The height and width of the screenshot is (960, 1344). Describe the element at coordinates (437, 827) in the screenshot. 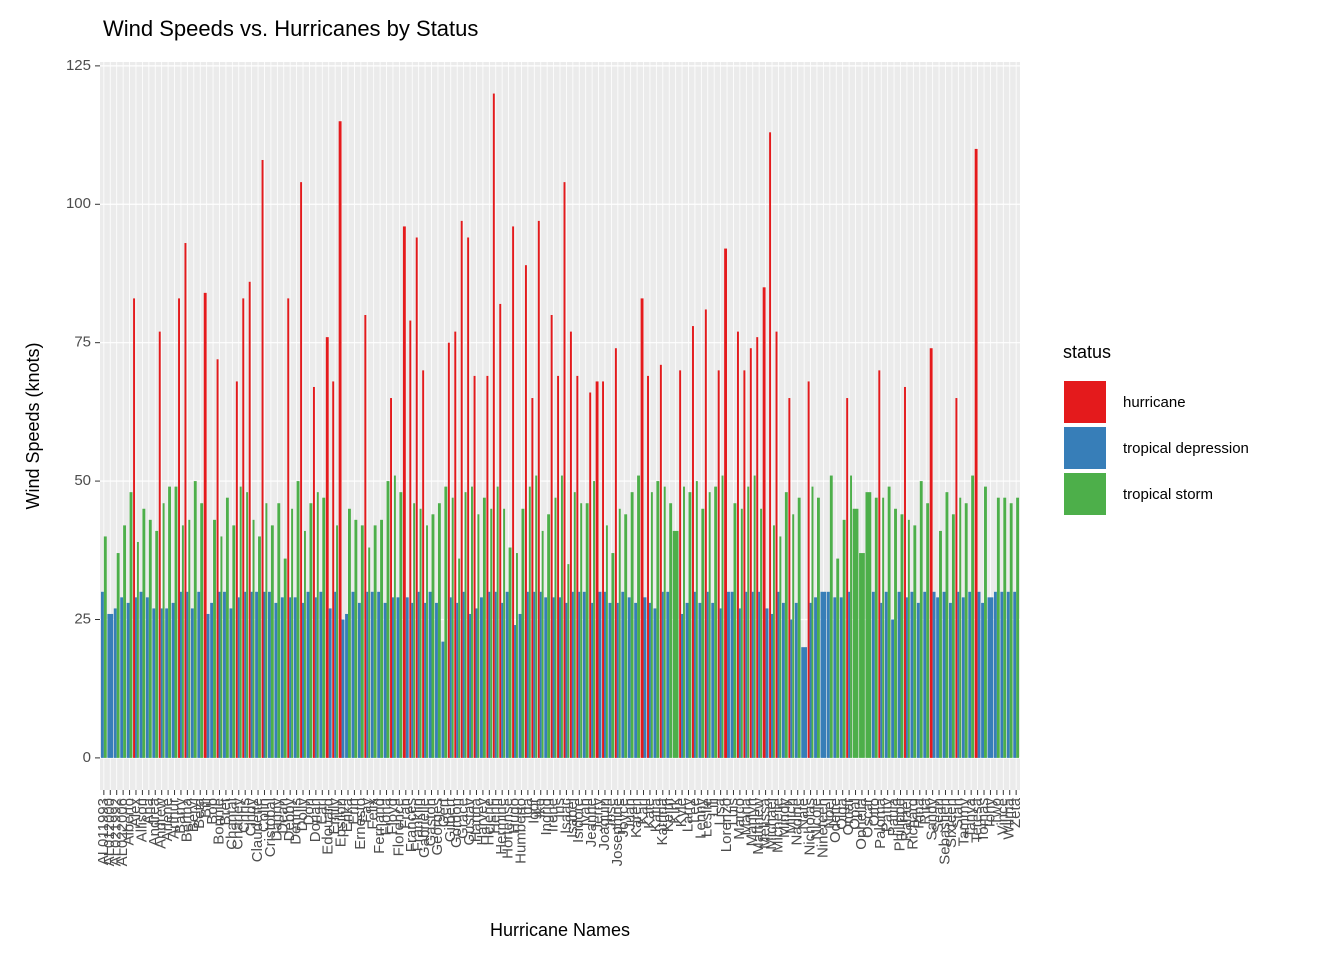

I see `x-tick-label: Georges` at that location.